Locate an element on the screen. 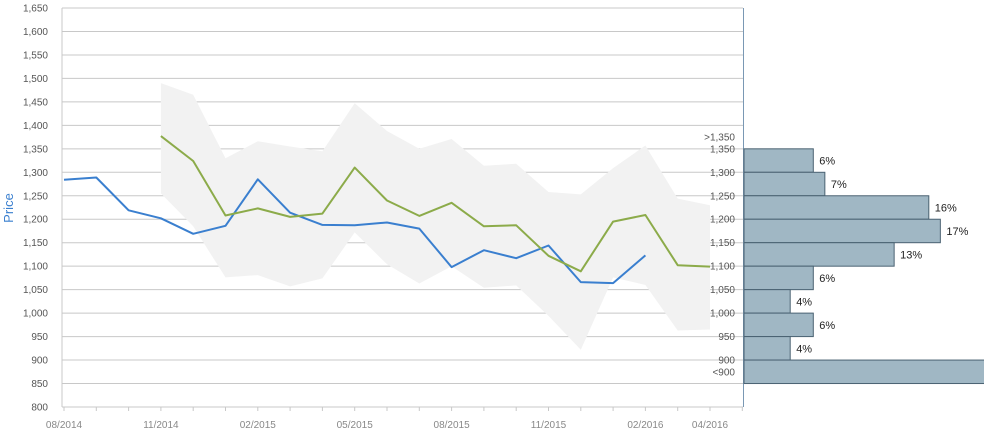  distribution-bucket-label: 1,250 is located at coordinates (722, 196).